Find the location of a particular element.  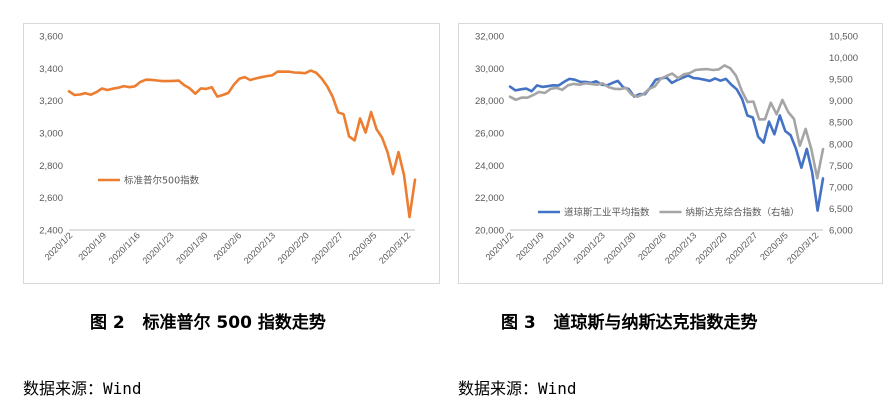

y2-tick-label: 9,000 is located at coordinates (841, 101).